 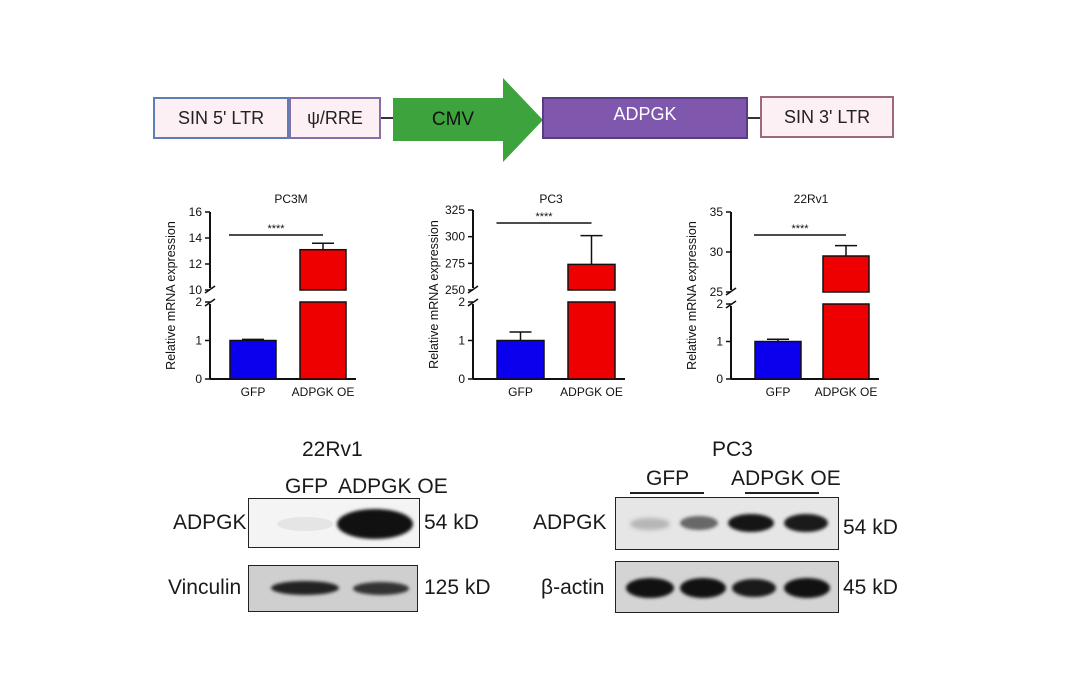 I want to click on blot-left-row2-panel, so click(x=333, y=588).